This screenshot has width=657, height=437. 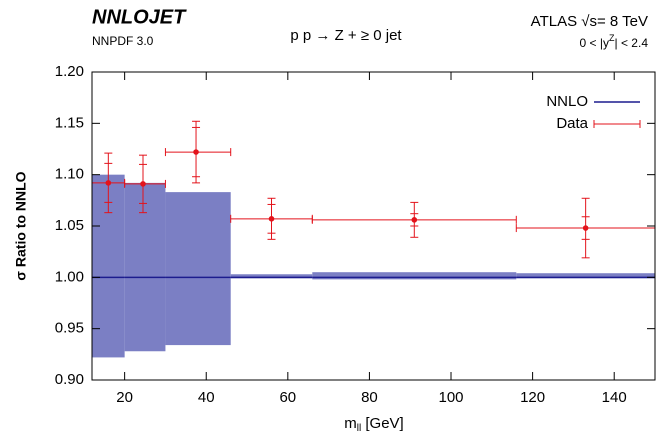 What do you see at coordinates (567, 101) in the screenshot?
I see `legend-label: NNLO` at bounding box center [567, 101].